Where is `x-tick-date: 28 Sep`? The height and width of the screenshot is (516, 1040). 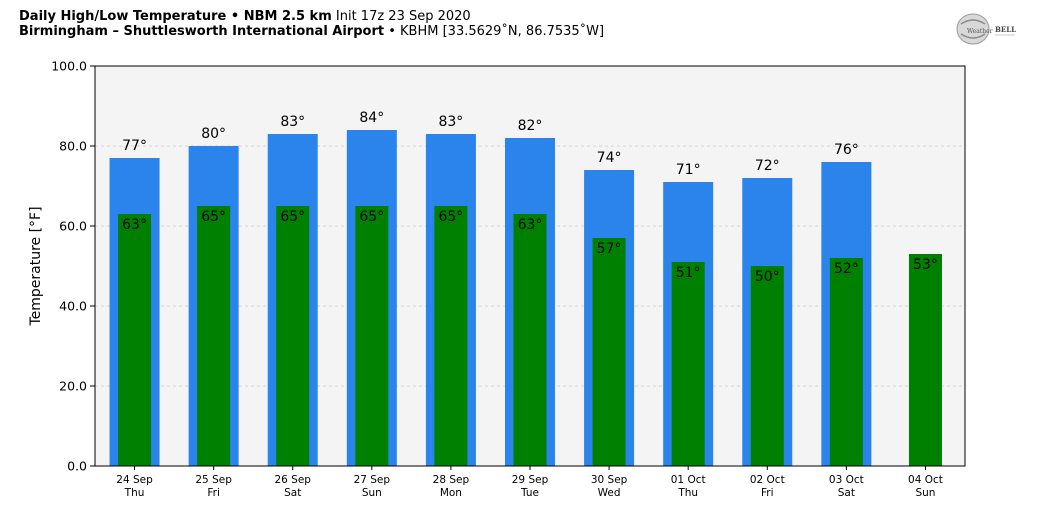 x-tick-date: 28 Sep is located at coordinates (451, 480).